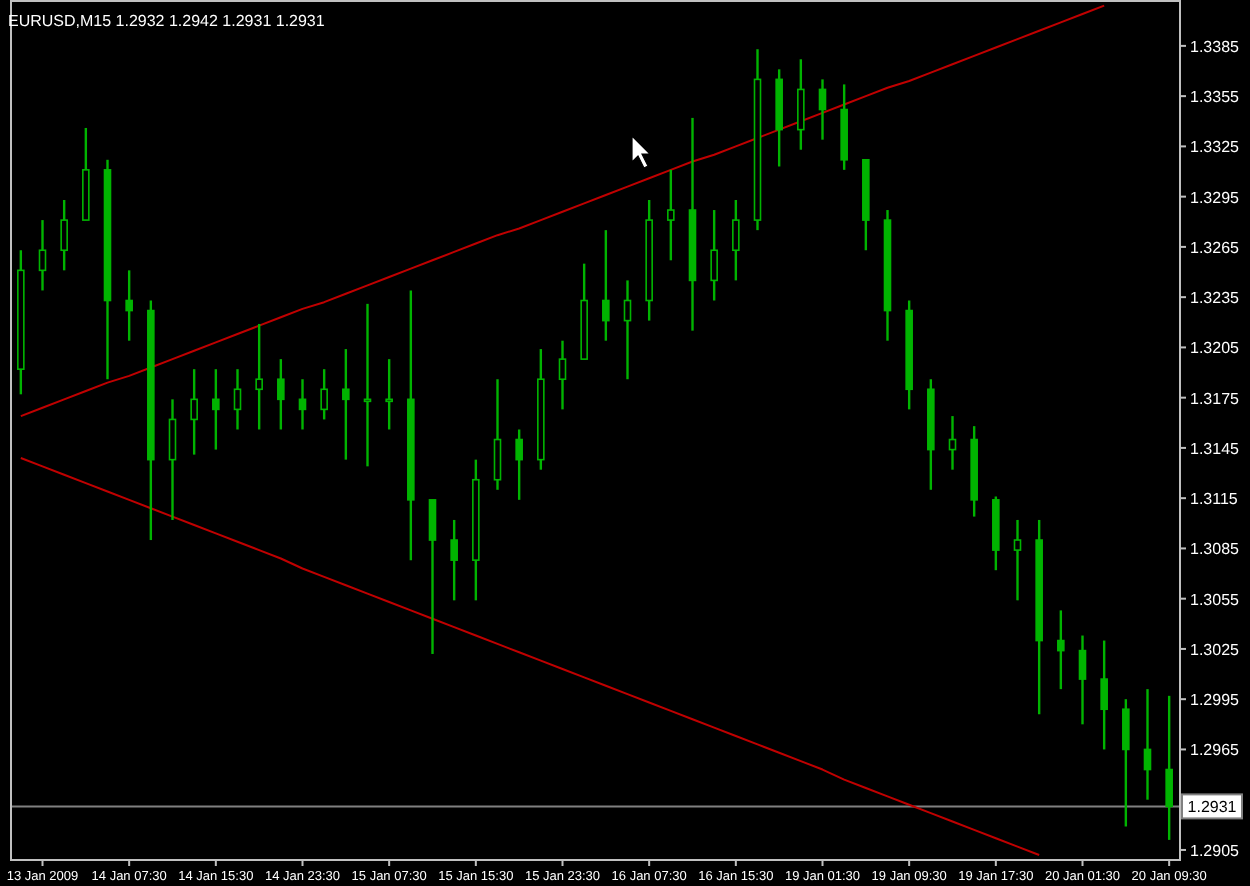 This screenshot has height=886, width=1250. Describe the element at coordinates (1215, 649) in the screenshot. I see `y-tick-label: 1.3025` at that location.